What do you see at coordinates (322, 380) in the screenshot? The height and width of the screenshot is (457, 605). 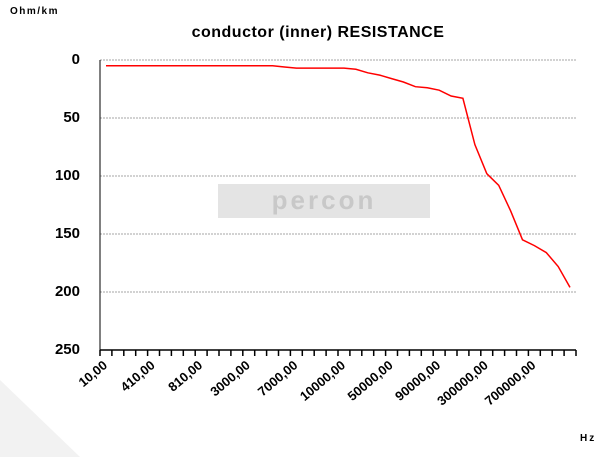 I see `x-tick-label: 10000,00` at bounding box center [322, 380].